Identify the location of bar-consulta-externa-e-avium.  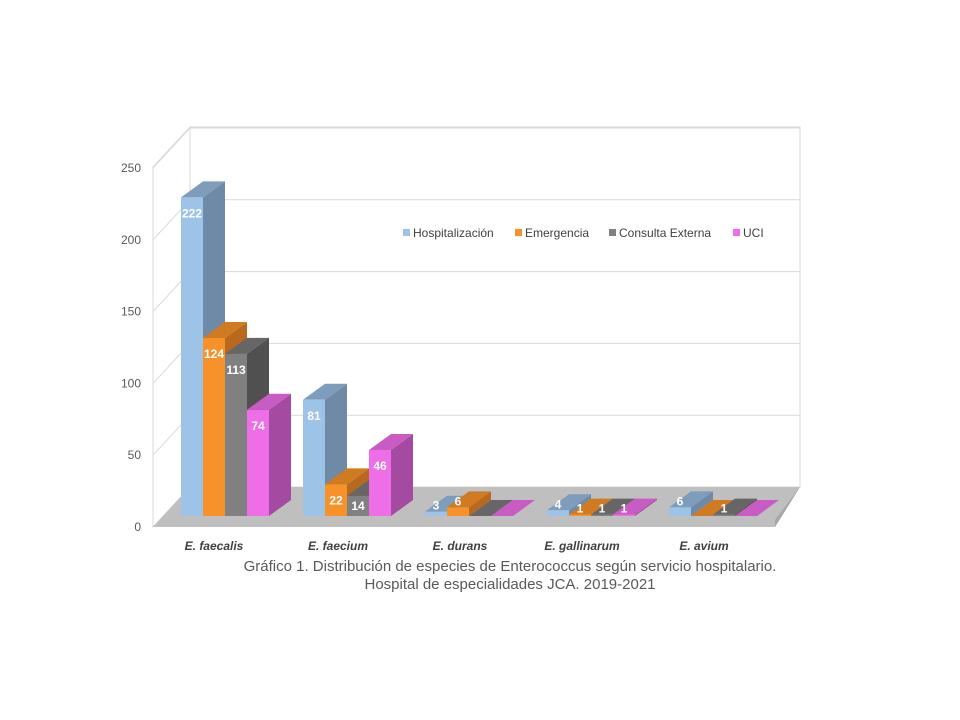
(735, 507).